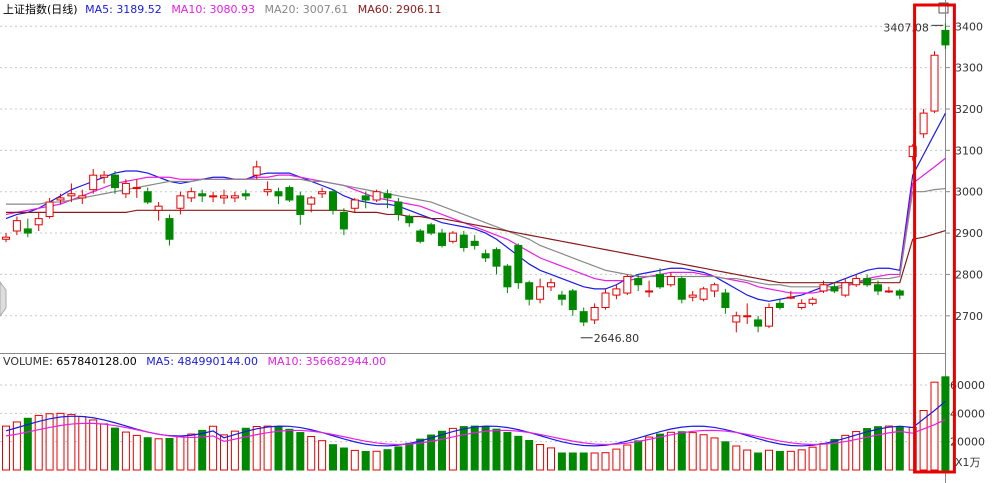  What do you see at coordinates (280, 9) in the screenshot?
I see `ma20-label: MA20` at bounding box center [280, 9].